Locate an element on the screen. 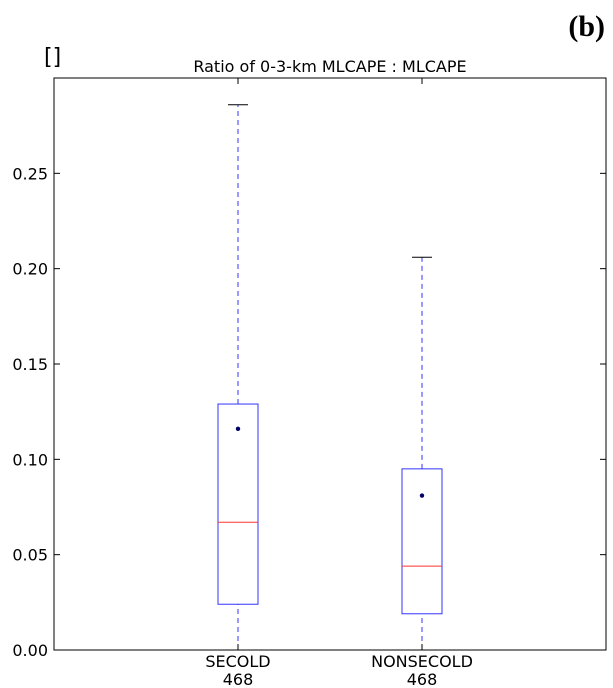 This screenshot has width=613, height=688. panel-label: (b) is located at coordinates (586, 26).